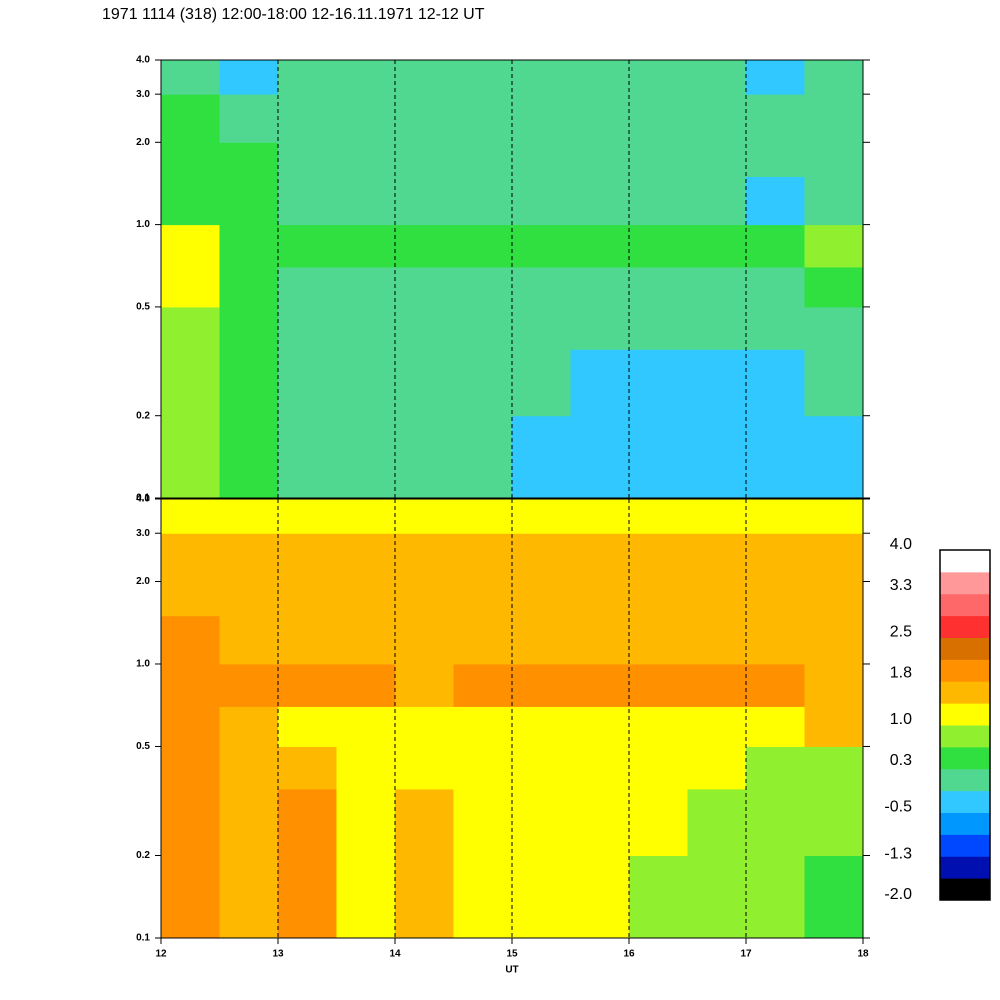 The width and height of the screenshot is (1000, 1000). What do you see at coordinates (395, 954) in the screenshot?
I see `x-tick-label: 14` at bounding box center [395, 954].